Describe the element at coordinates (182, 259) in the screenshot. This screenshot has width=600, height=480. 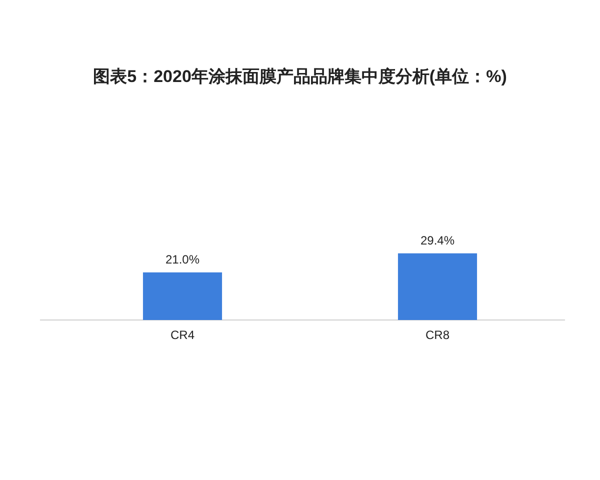
I see `data-label: 21.0%` at that location.